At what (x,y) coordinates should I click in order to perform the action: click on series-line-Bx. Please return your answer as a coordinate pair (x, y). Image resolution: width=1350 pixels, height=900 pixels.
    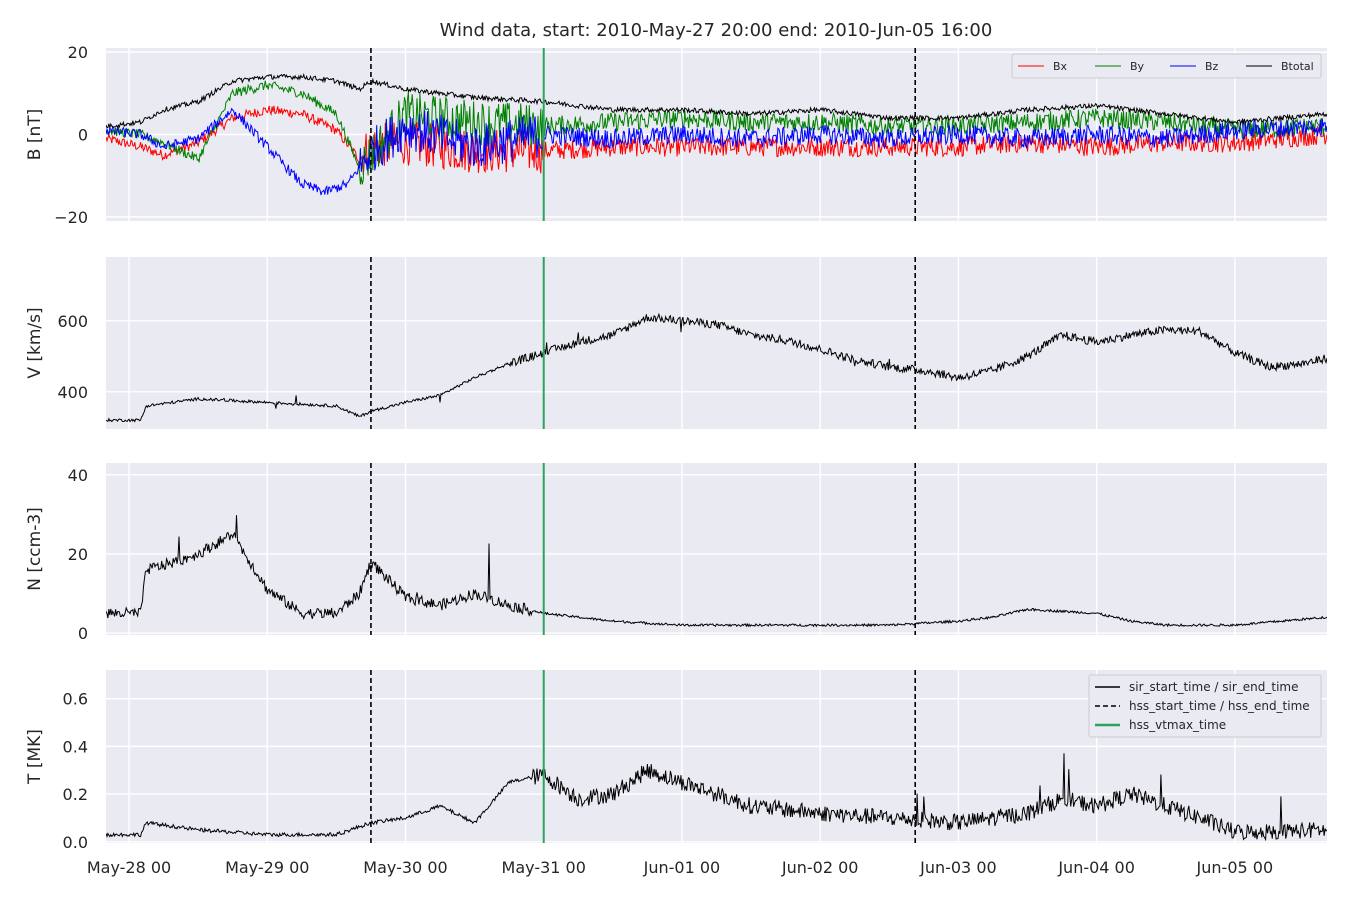
    Looking at the image, I should click on (716, 140).